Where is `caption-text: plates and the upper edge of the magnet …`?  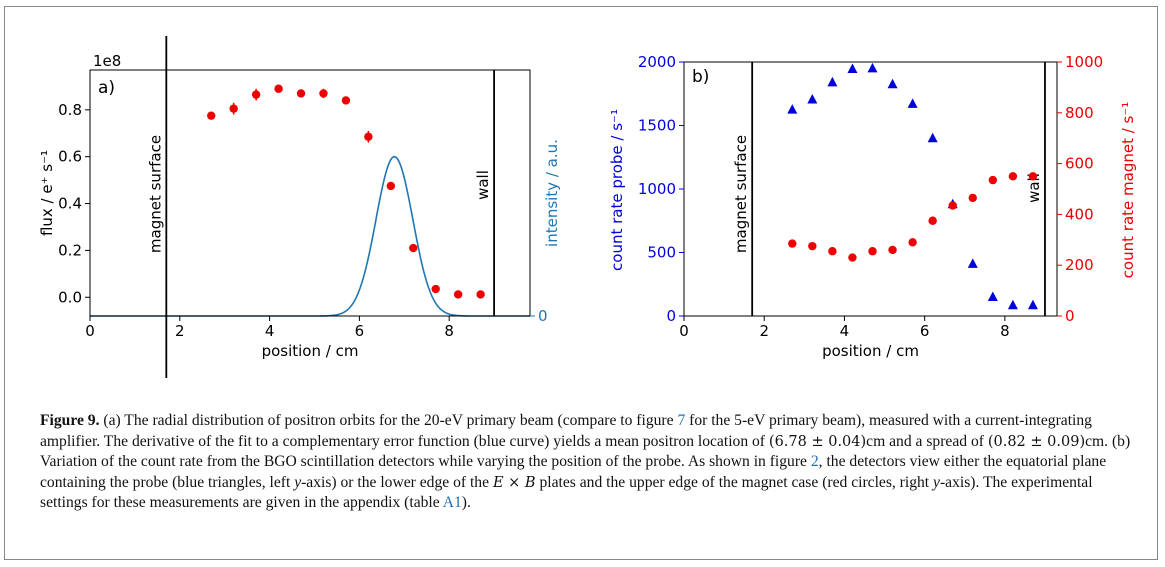
caption-text: plates and the upper edge of the magnet … is located at coordinates (734, 482).